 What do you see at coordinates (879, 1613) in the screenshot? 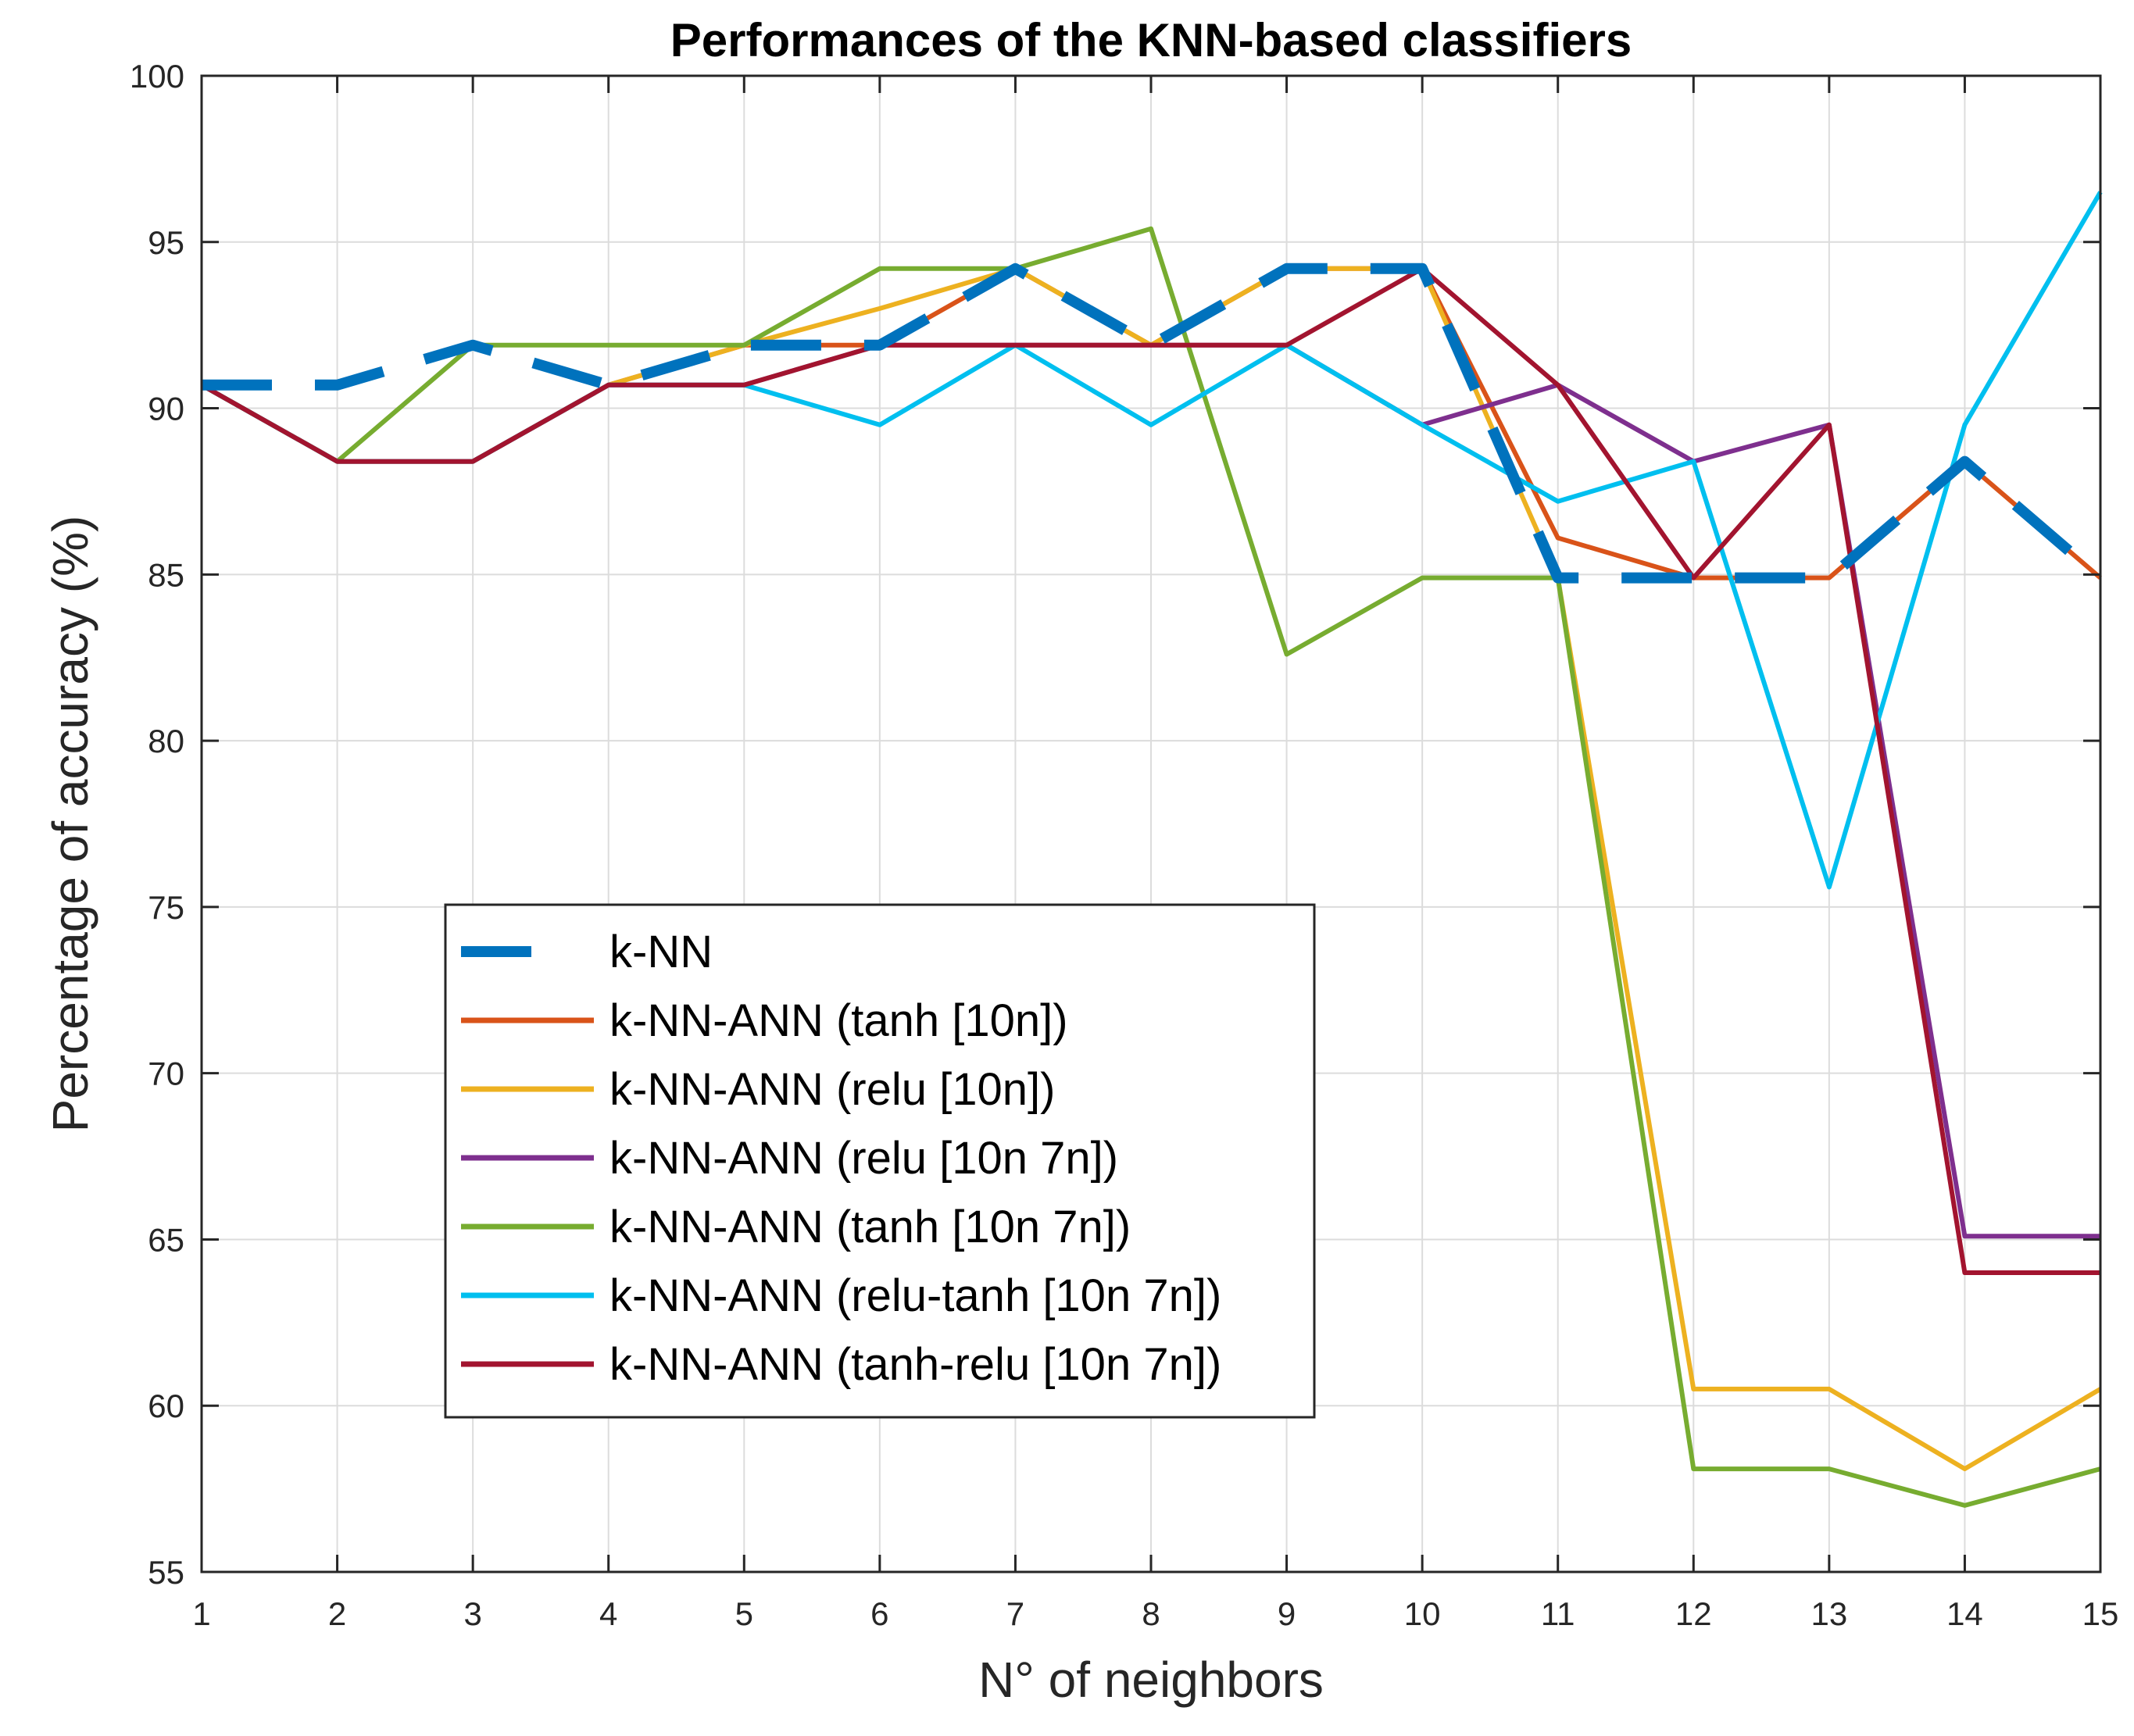
I see `x-tick-label: 6` at bounding box center [879, 1613].